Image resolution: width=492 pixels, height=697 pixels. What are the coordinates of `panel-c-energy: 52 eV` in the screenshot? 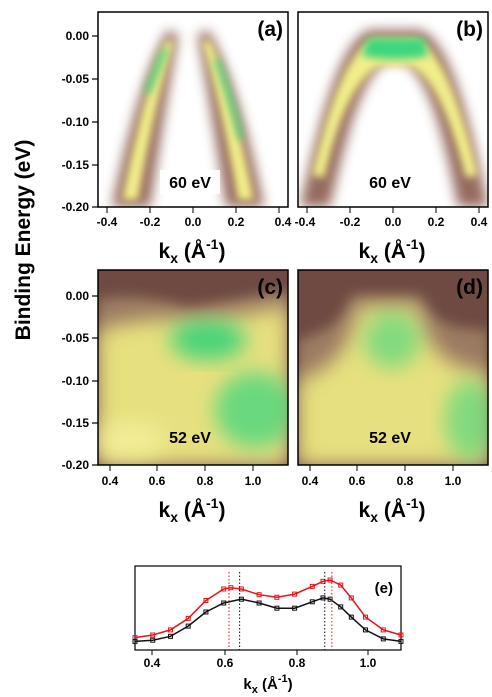 It's located at (190, 438).